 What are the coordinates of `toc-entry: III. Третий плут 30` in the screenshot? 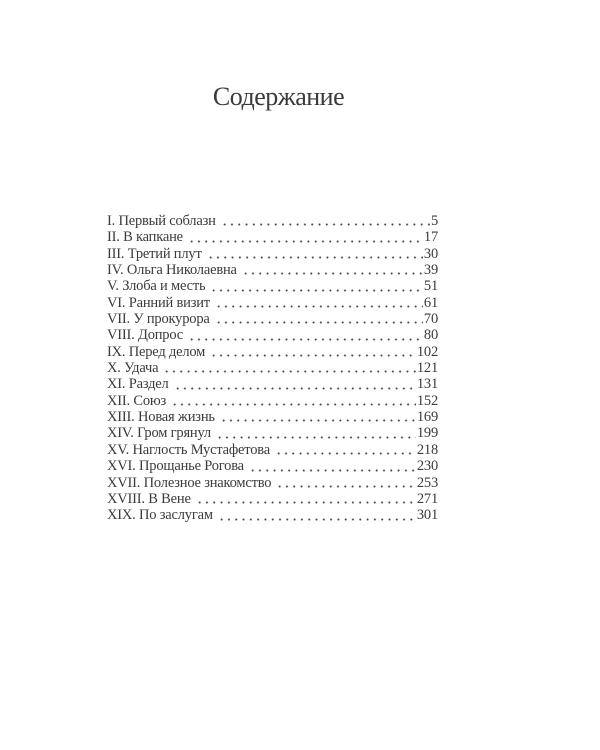 It's located at (272, 254).